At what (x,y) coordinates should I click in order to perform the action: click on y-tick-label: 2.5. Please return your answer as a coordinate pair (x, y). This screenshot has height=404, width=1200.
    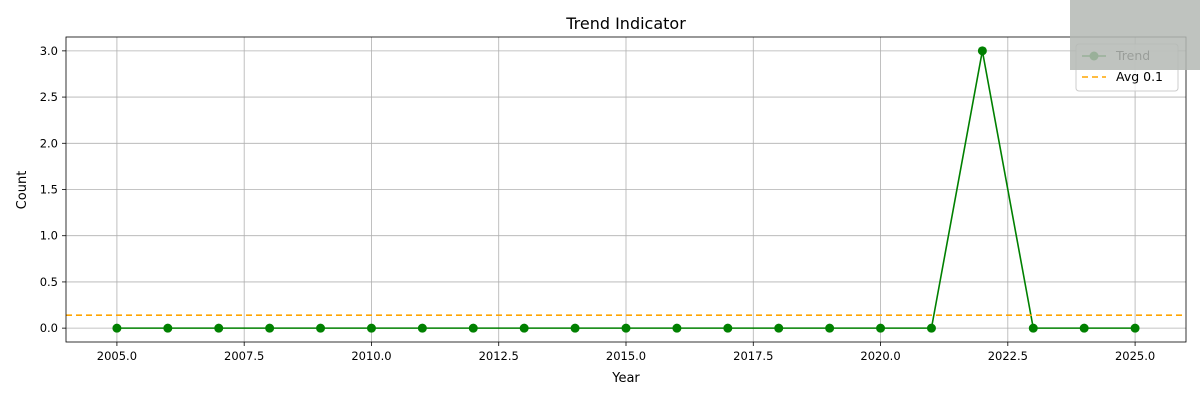
    Looking at the image, I should click on (49, 97).